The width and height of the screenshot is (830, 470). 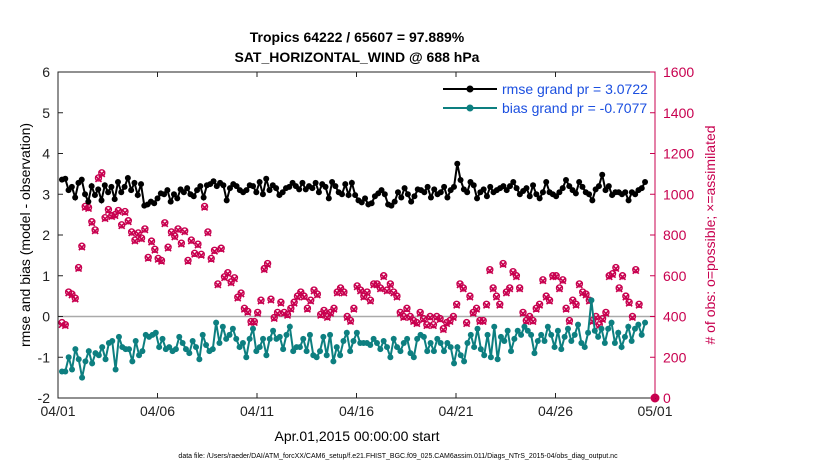 I want to click on y-left-tick-label: 5, so click(x=46, y=113).